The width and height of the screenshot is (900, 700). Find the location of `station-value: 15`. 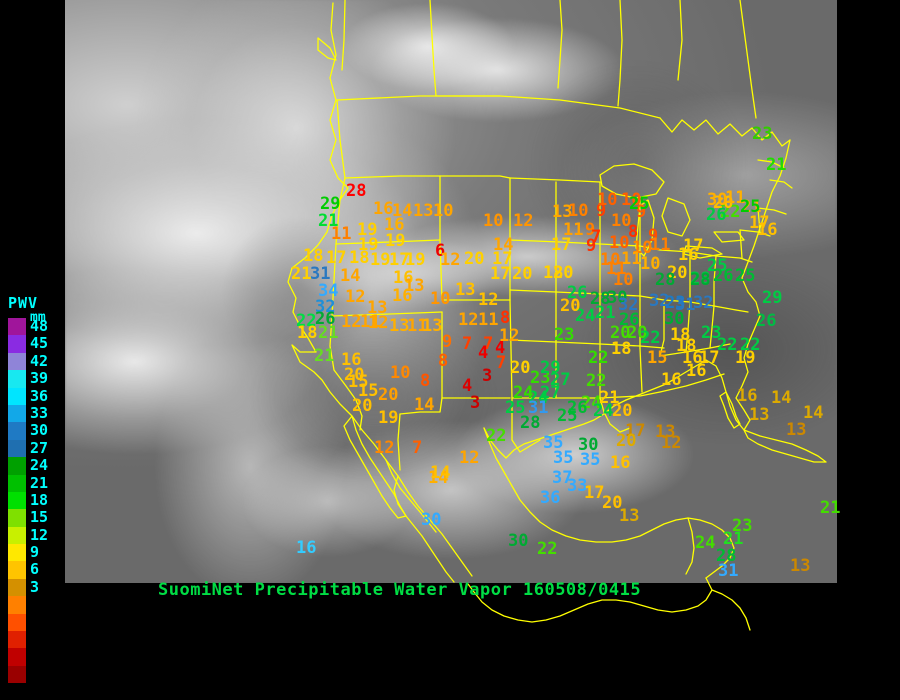

station-value: 15 is located at coordinates (657, 358).